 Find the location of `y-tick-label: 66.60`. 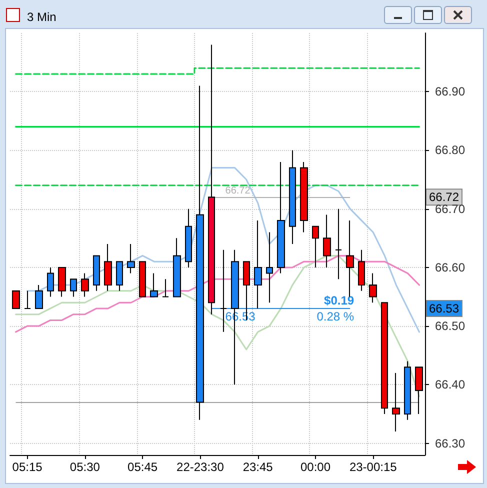

y-tick-label: 66.60 is located at coordinates (450, 267).